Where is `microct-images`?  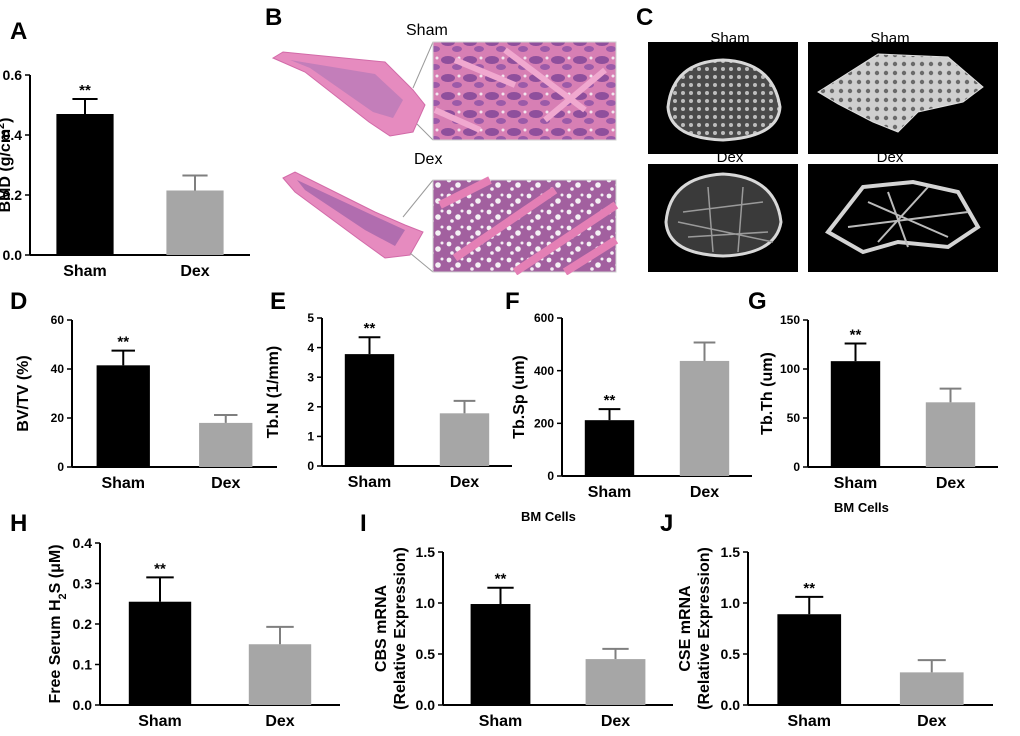 microct-images is located at coordinates (823, 157).